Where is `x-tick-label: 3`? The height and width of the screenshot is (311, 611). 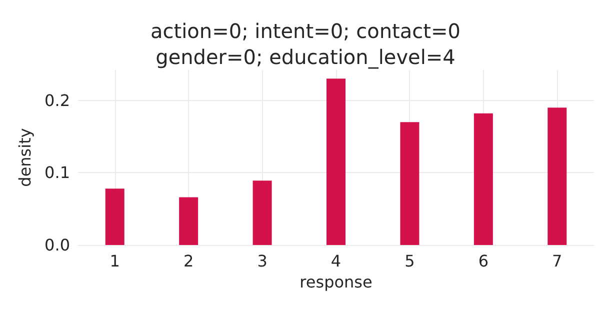 x-tick-label: 3 is located at coordinates (262, 261).